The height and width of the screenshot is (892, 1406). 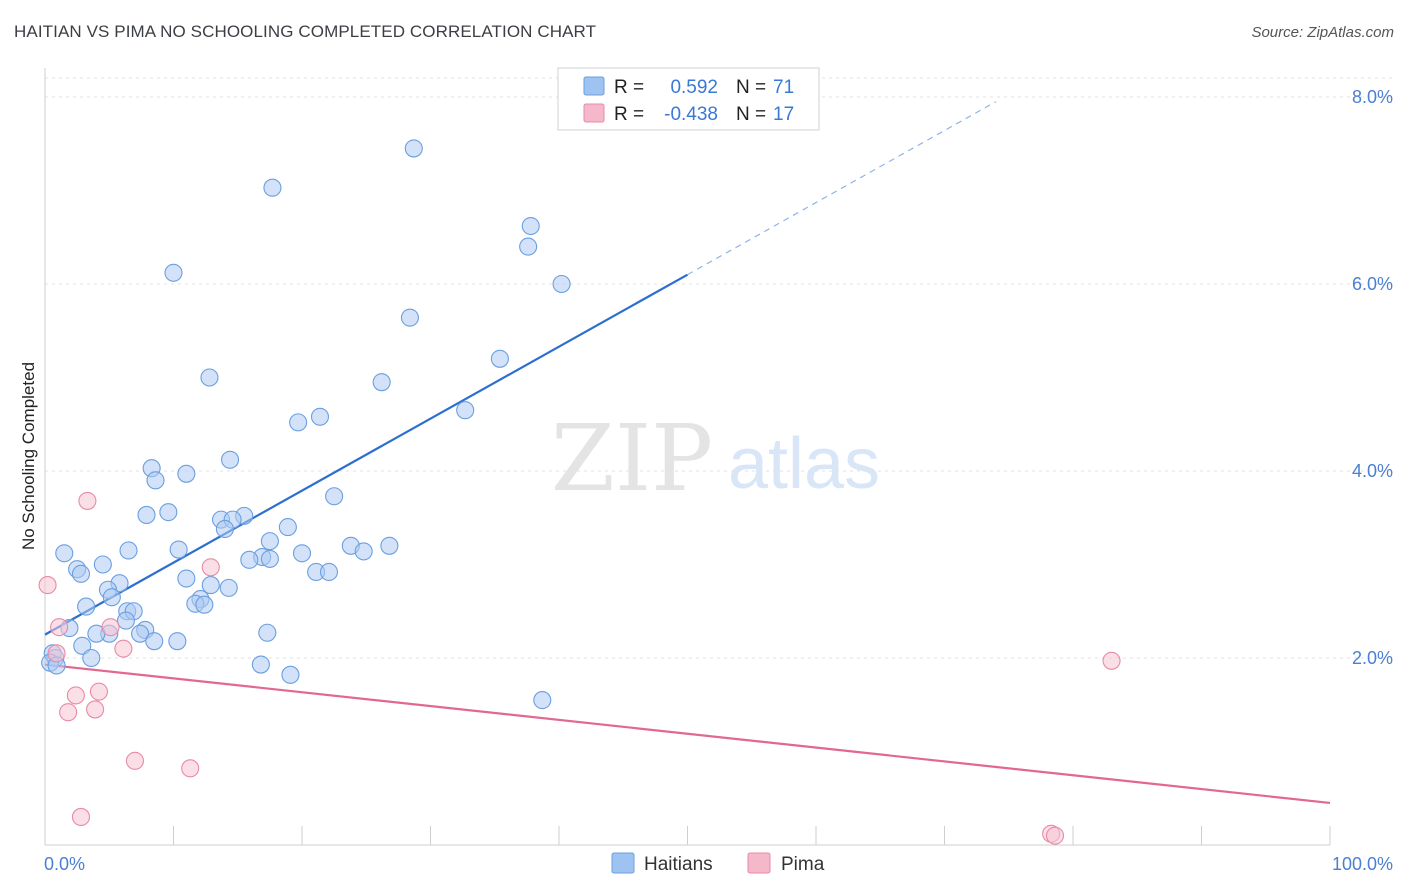 I want to click on y-axis-label: No Schooling Completed, so click(x=28, y=456).